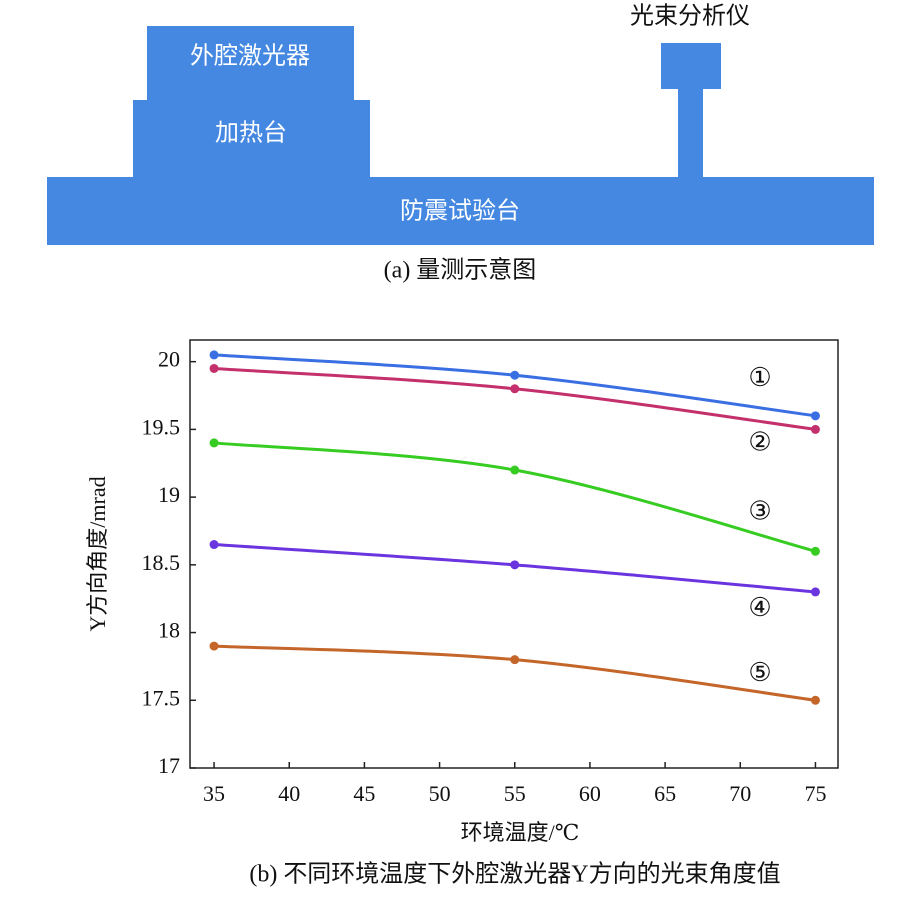 This screenshot has width=921, height=904. What do you see at coordinates (364, 793) in the screenshot?
I see `x-tick-label: 45` at bounding box center [364, 793].